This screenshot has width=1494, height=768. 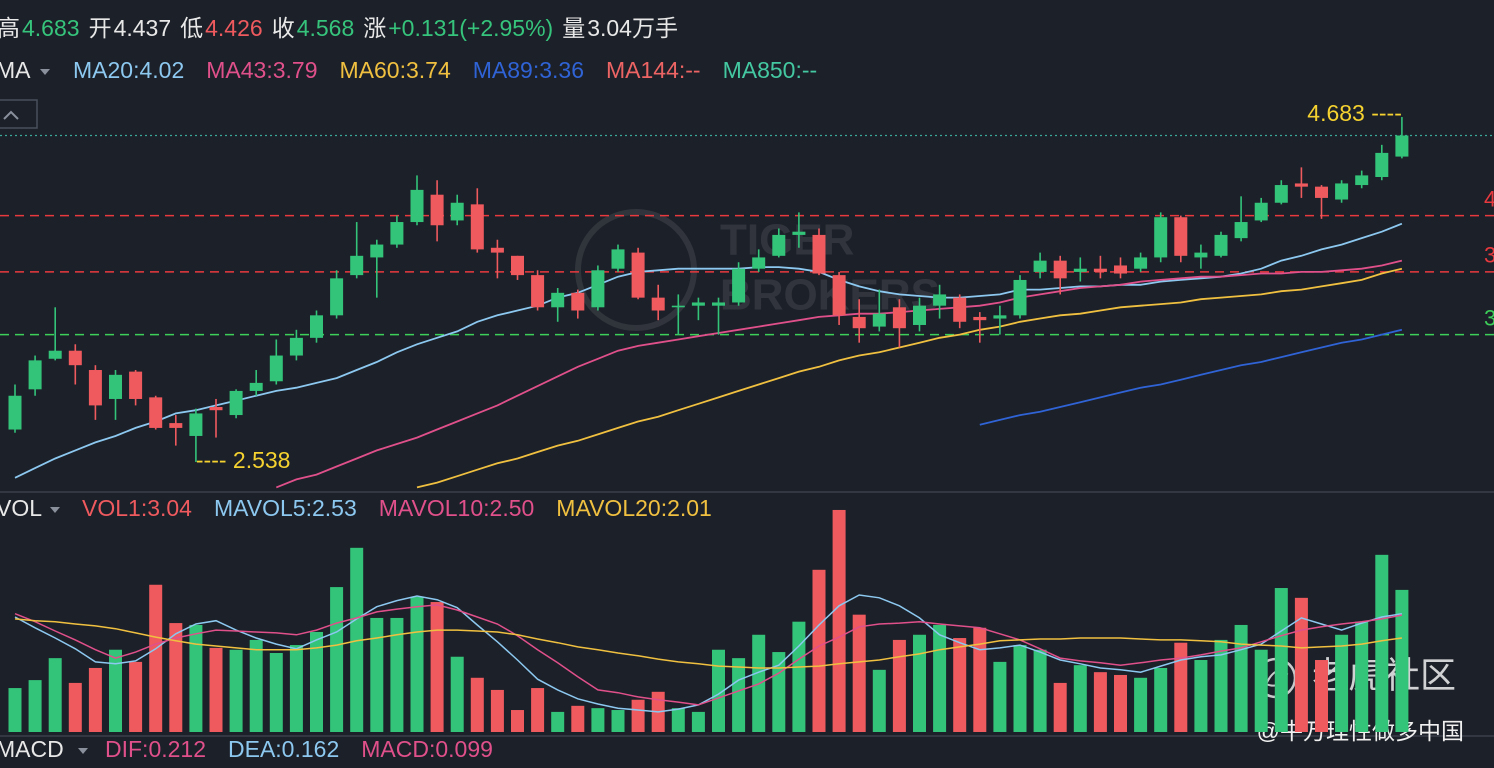 I want to click on legend-entry: MA43:3.79, so click(x=261, y=70).